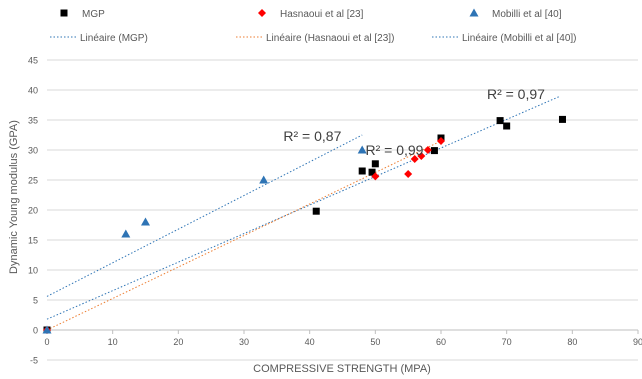  Describe the element at coordinates (113, 342) in the screenshot. I see `x-tick-label: 10` at that location.